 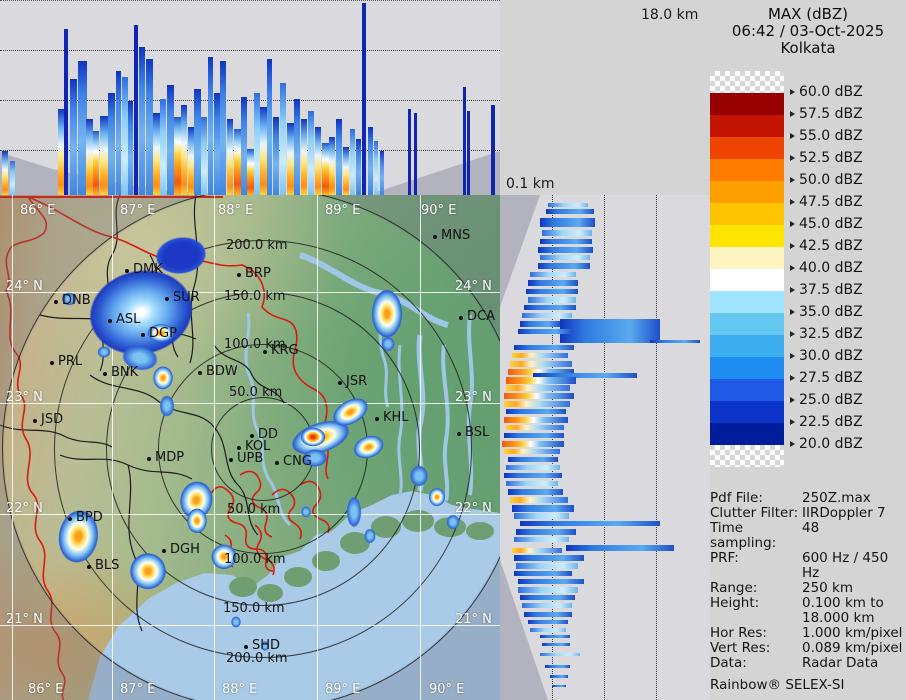 What do you see at coordinates (439, 210) in the screenshot?
I see `longitude-label: 90° E` at bounding box center [439, 210].